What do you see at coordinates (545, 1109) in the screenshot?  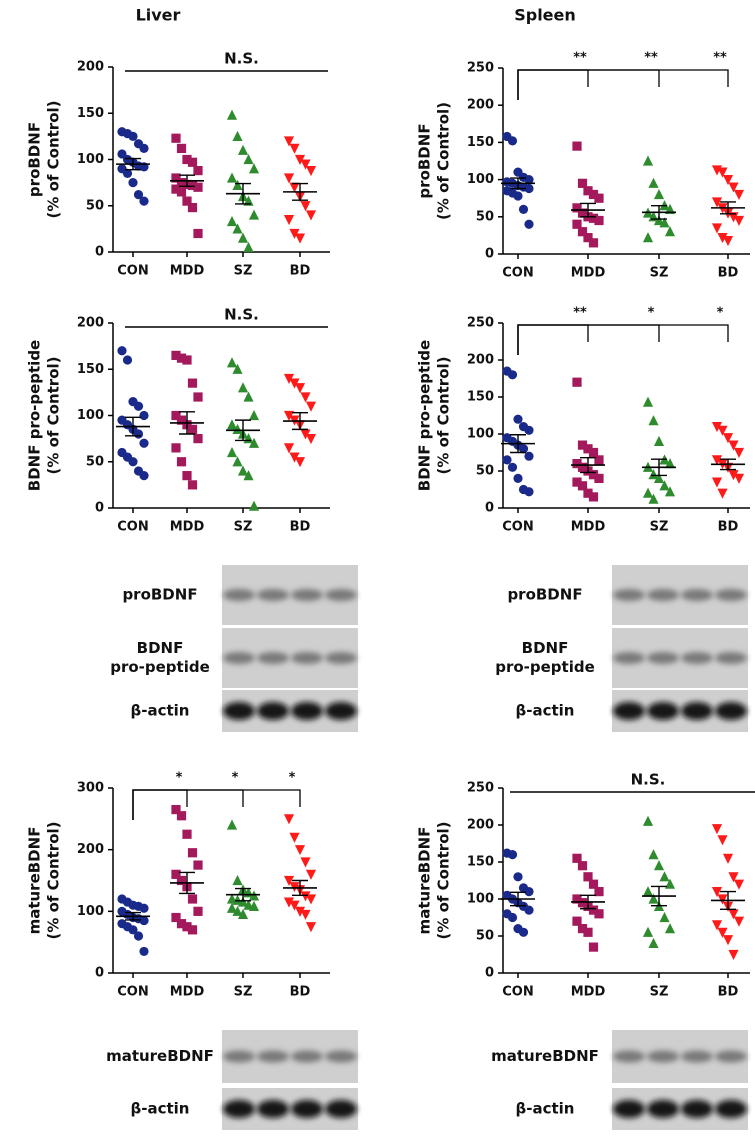 I see `blot-label: β-actin` at bounding box center [545, 1109].